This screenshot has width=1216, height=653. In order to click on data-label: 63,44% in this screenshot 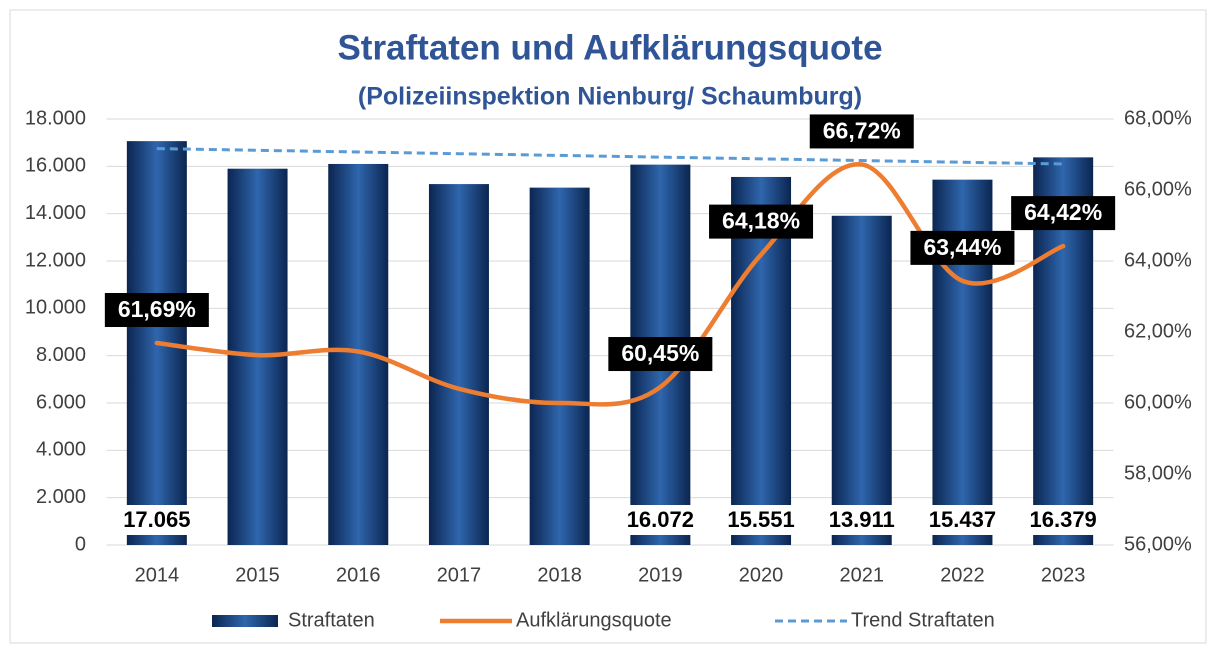, I will do `click(962, 247)`.